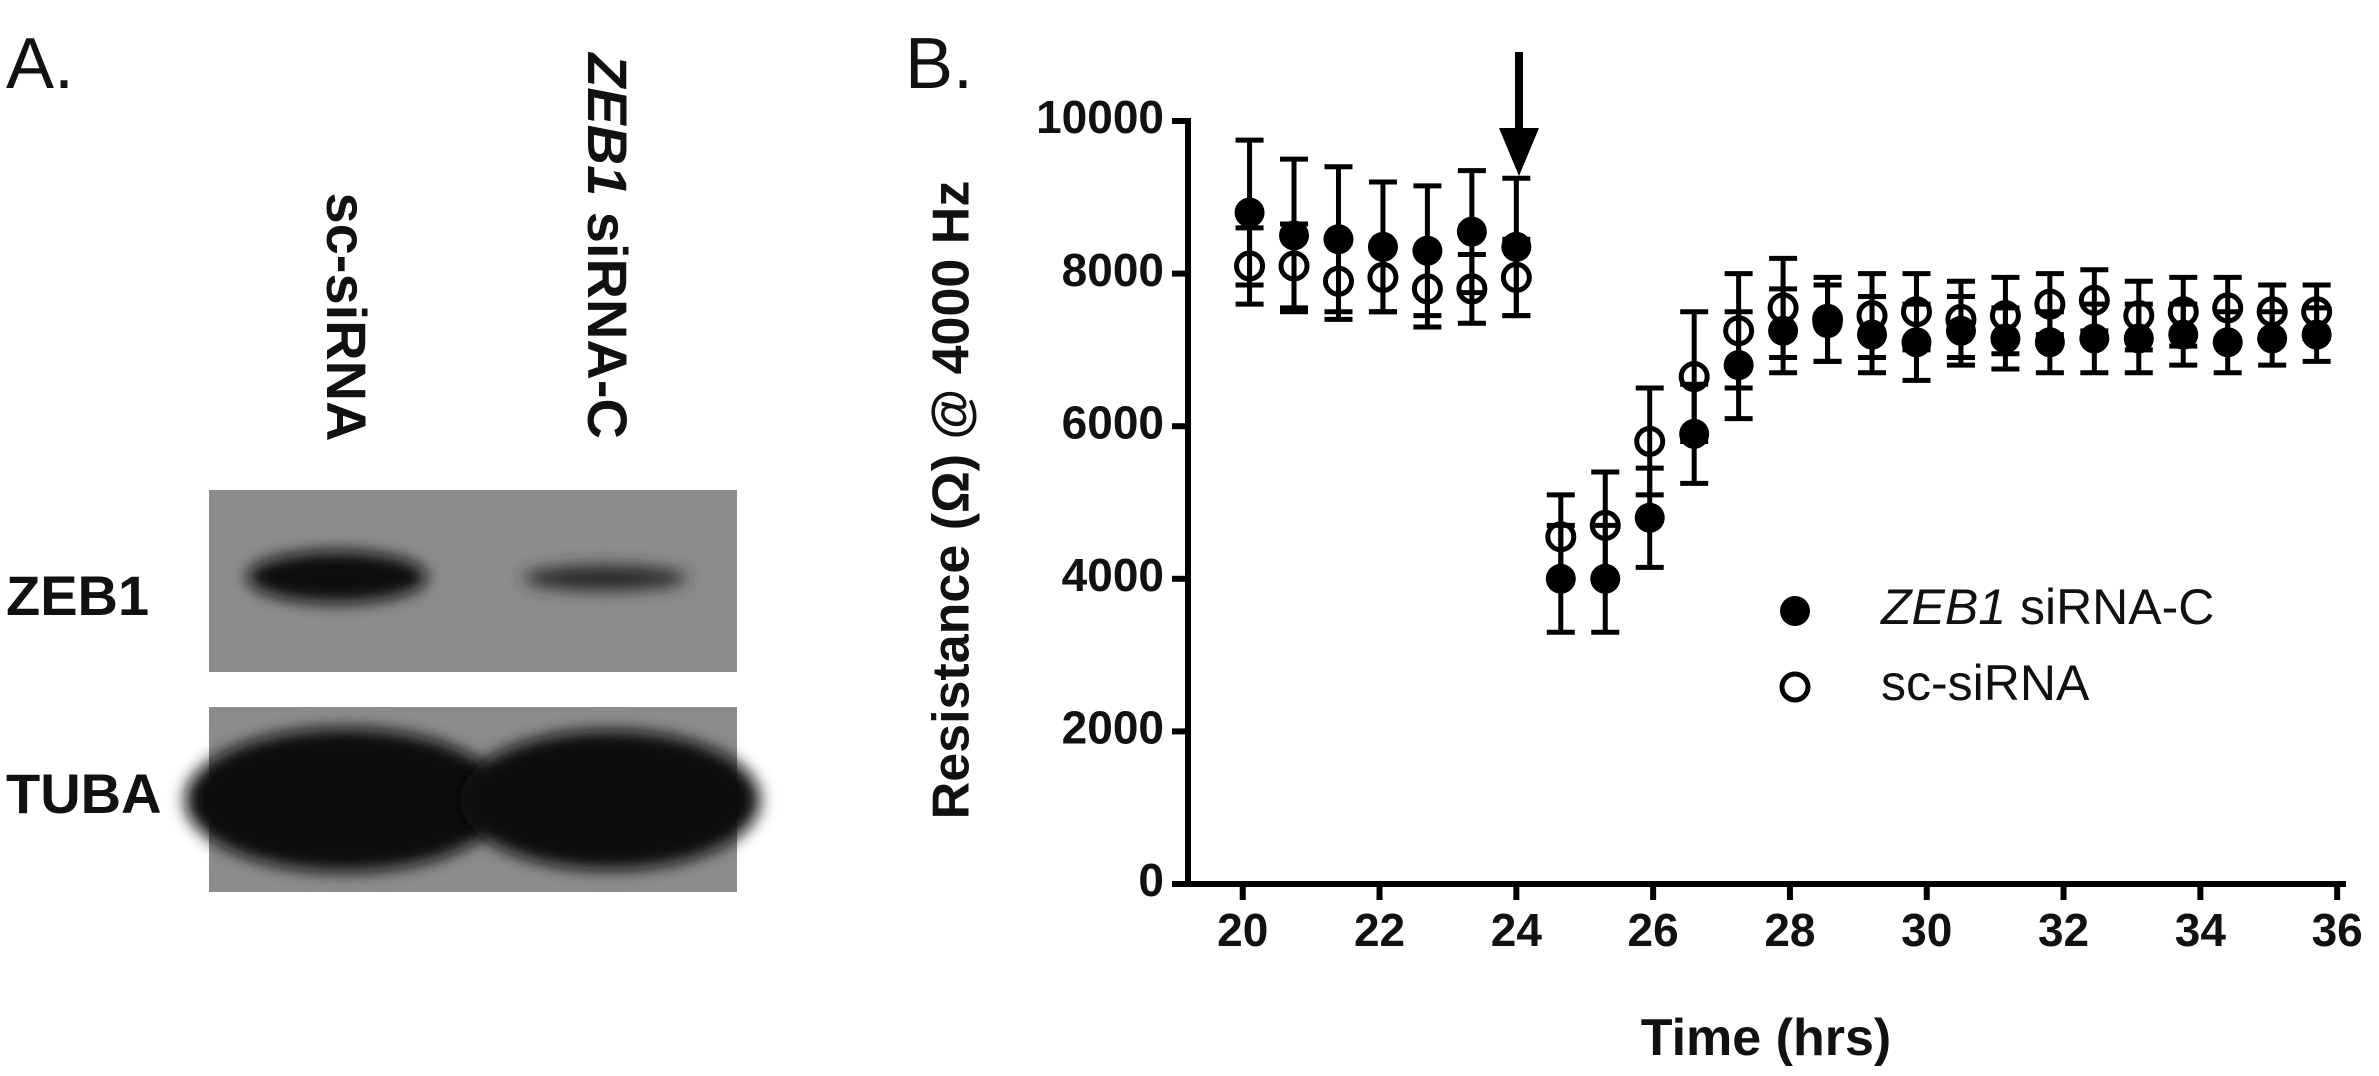  I want to click on x-tick-label: 20, so click(1242, 930).